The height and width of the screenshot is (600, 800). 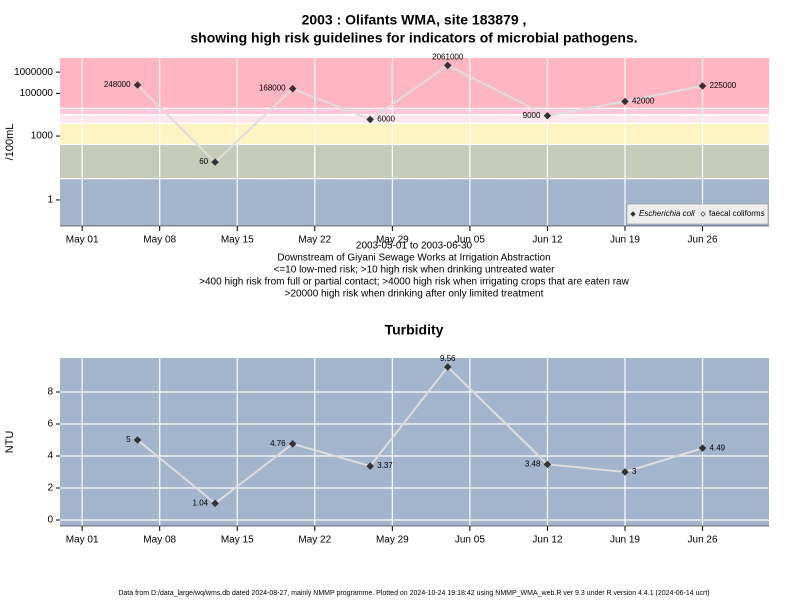 I want to click on y-tick-label: 4, so click(x=50, y=456).